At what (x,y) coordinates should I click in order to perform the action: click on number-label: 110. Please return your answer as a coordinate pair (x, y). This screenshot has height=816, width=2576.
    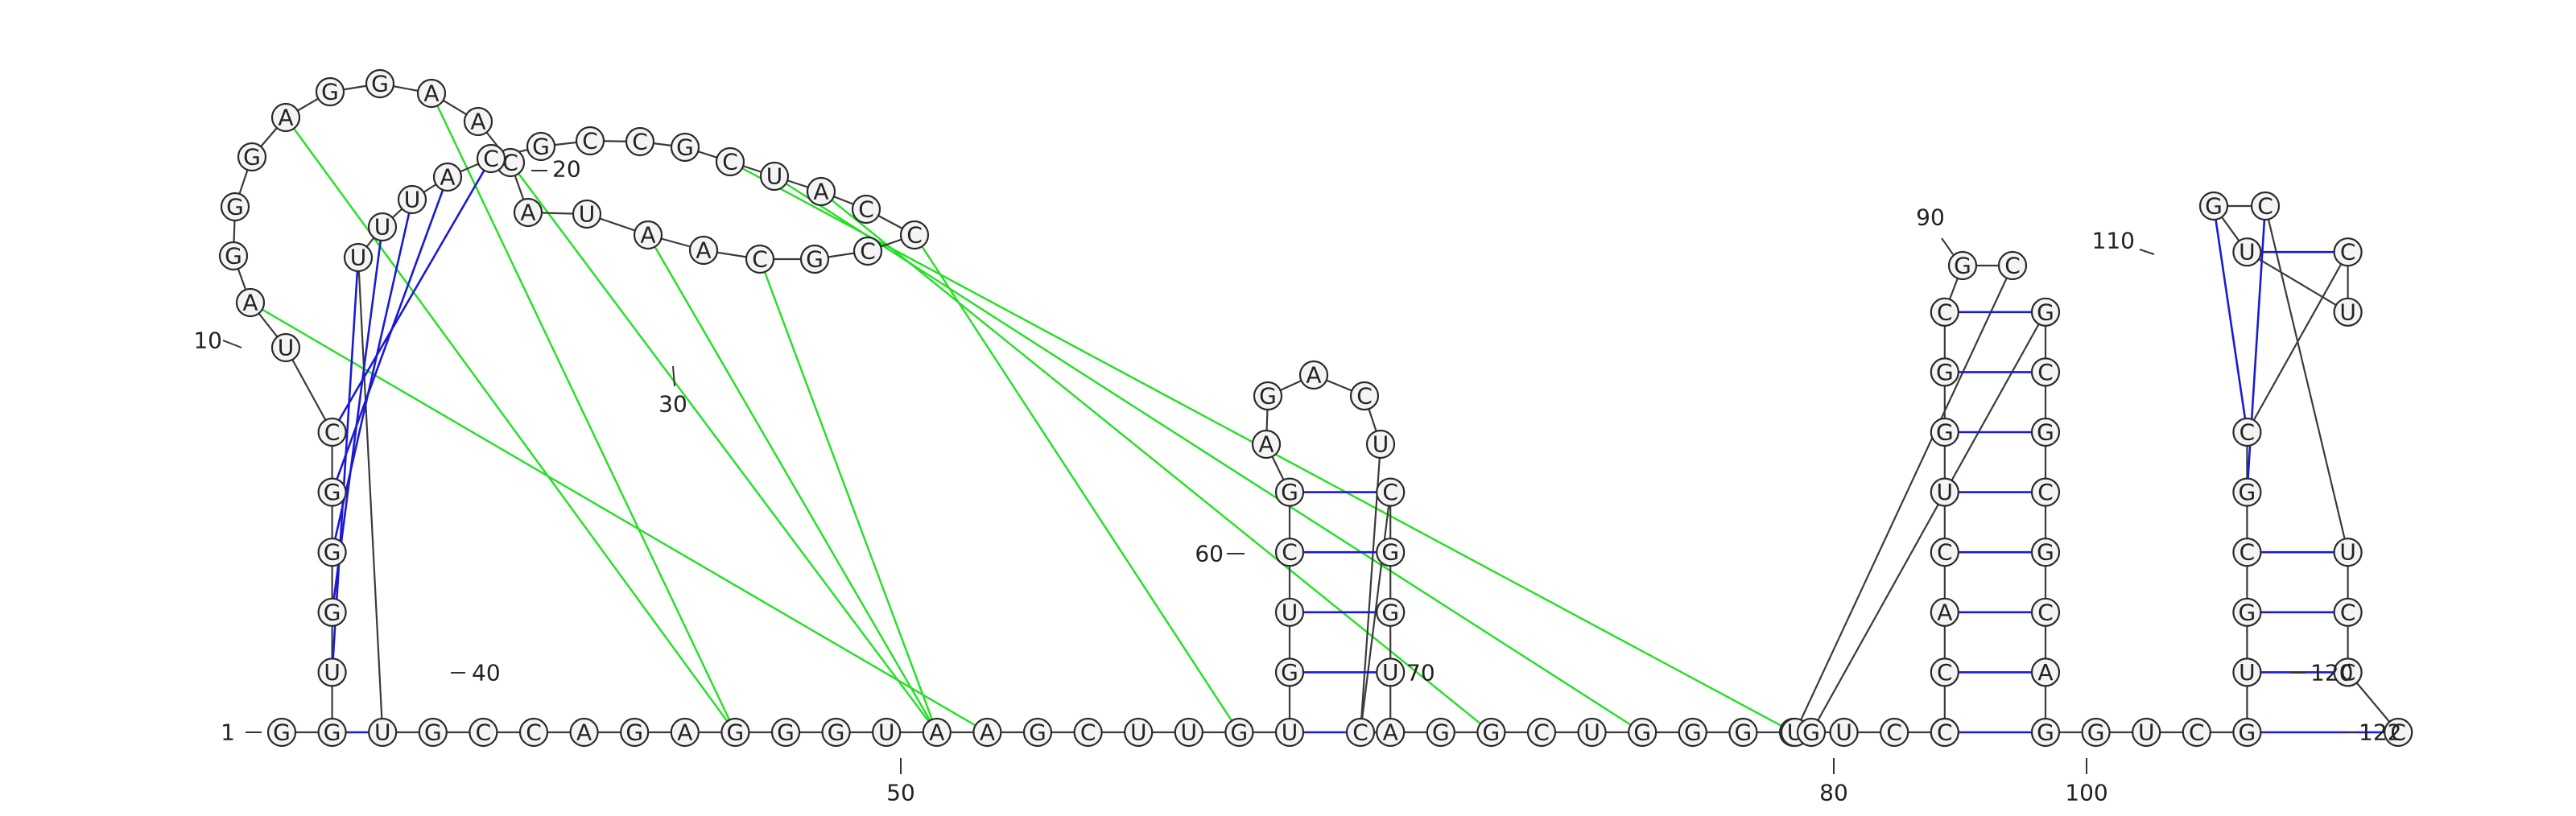
    Looking at the image, I should click on (2113, 241).